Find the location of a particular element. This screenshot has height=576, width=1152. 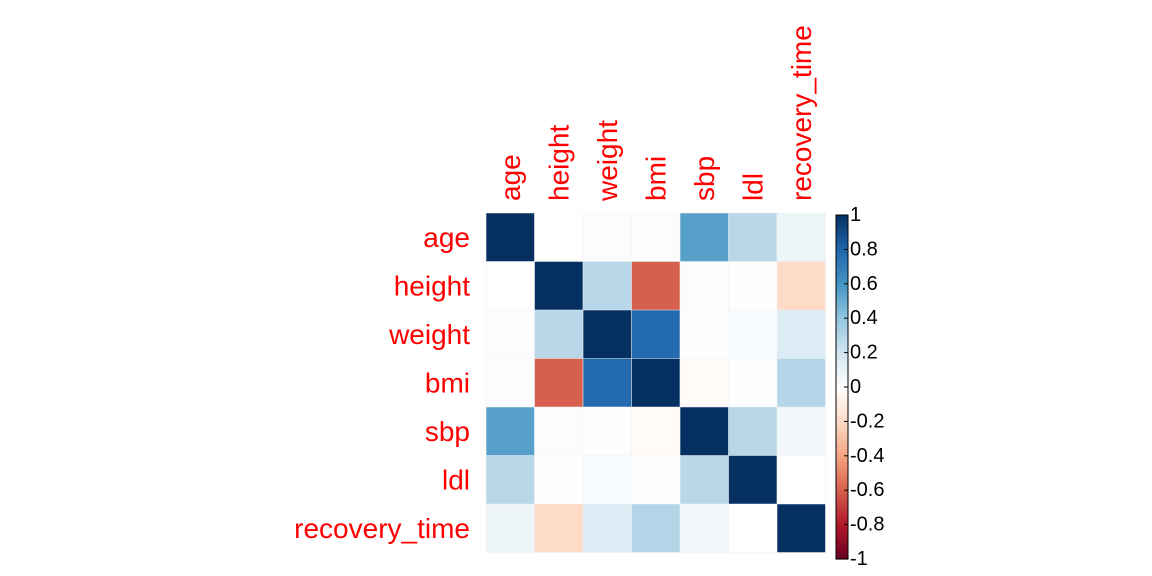

heatmap-cell-age-weight is located at coordinates (607, 237).